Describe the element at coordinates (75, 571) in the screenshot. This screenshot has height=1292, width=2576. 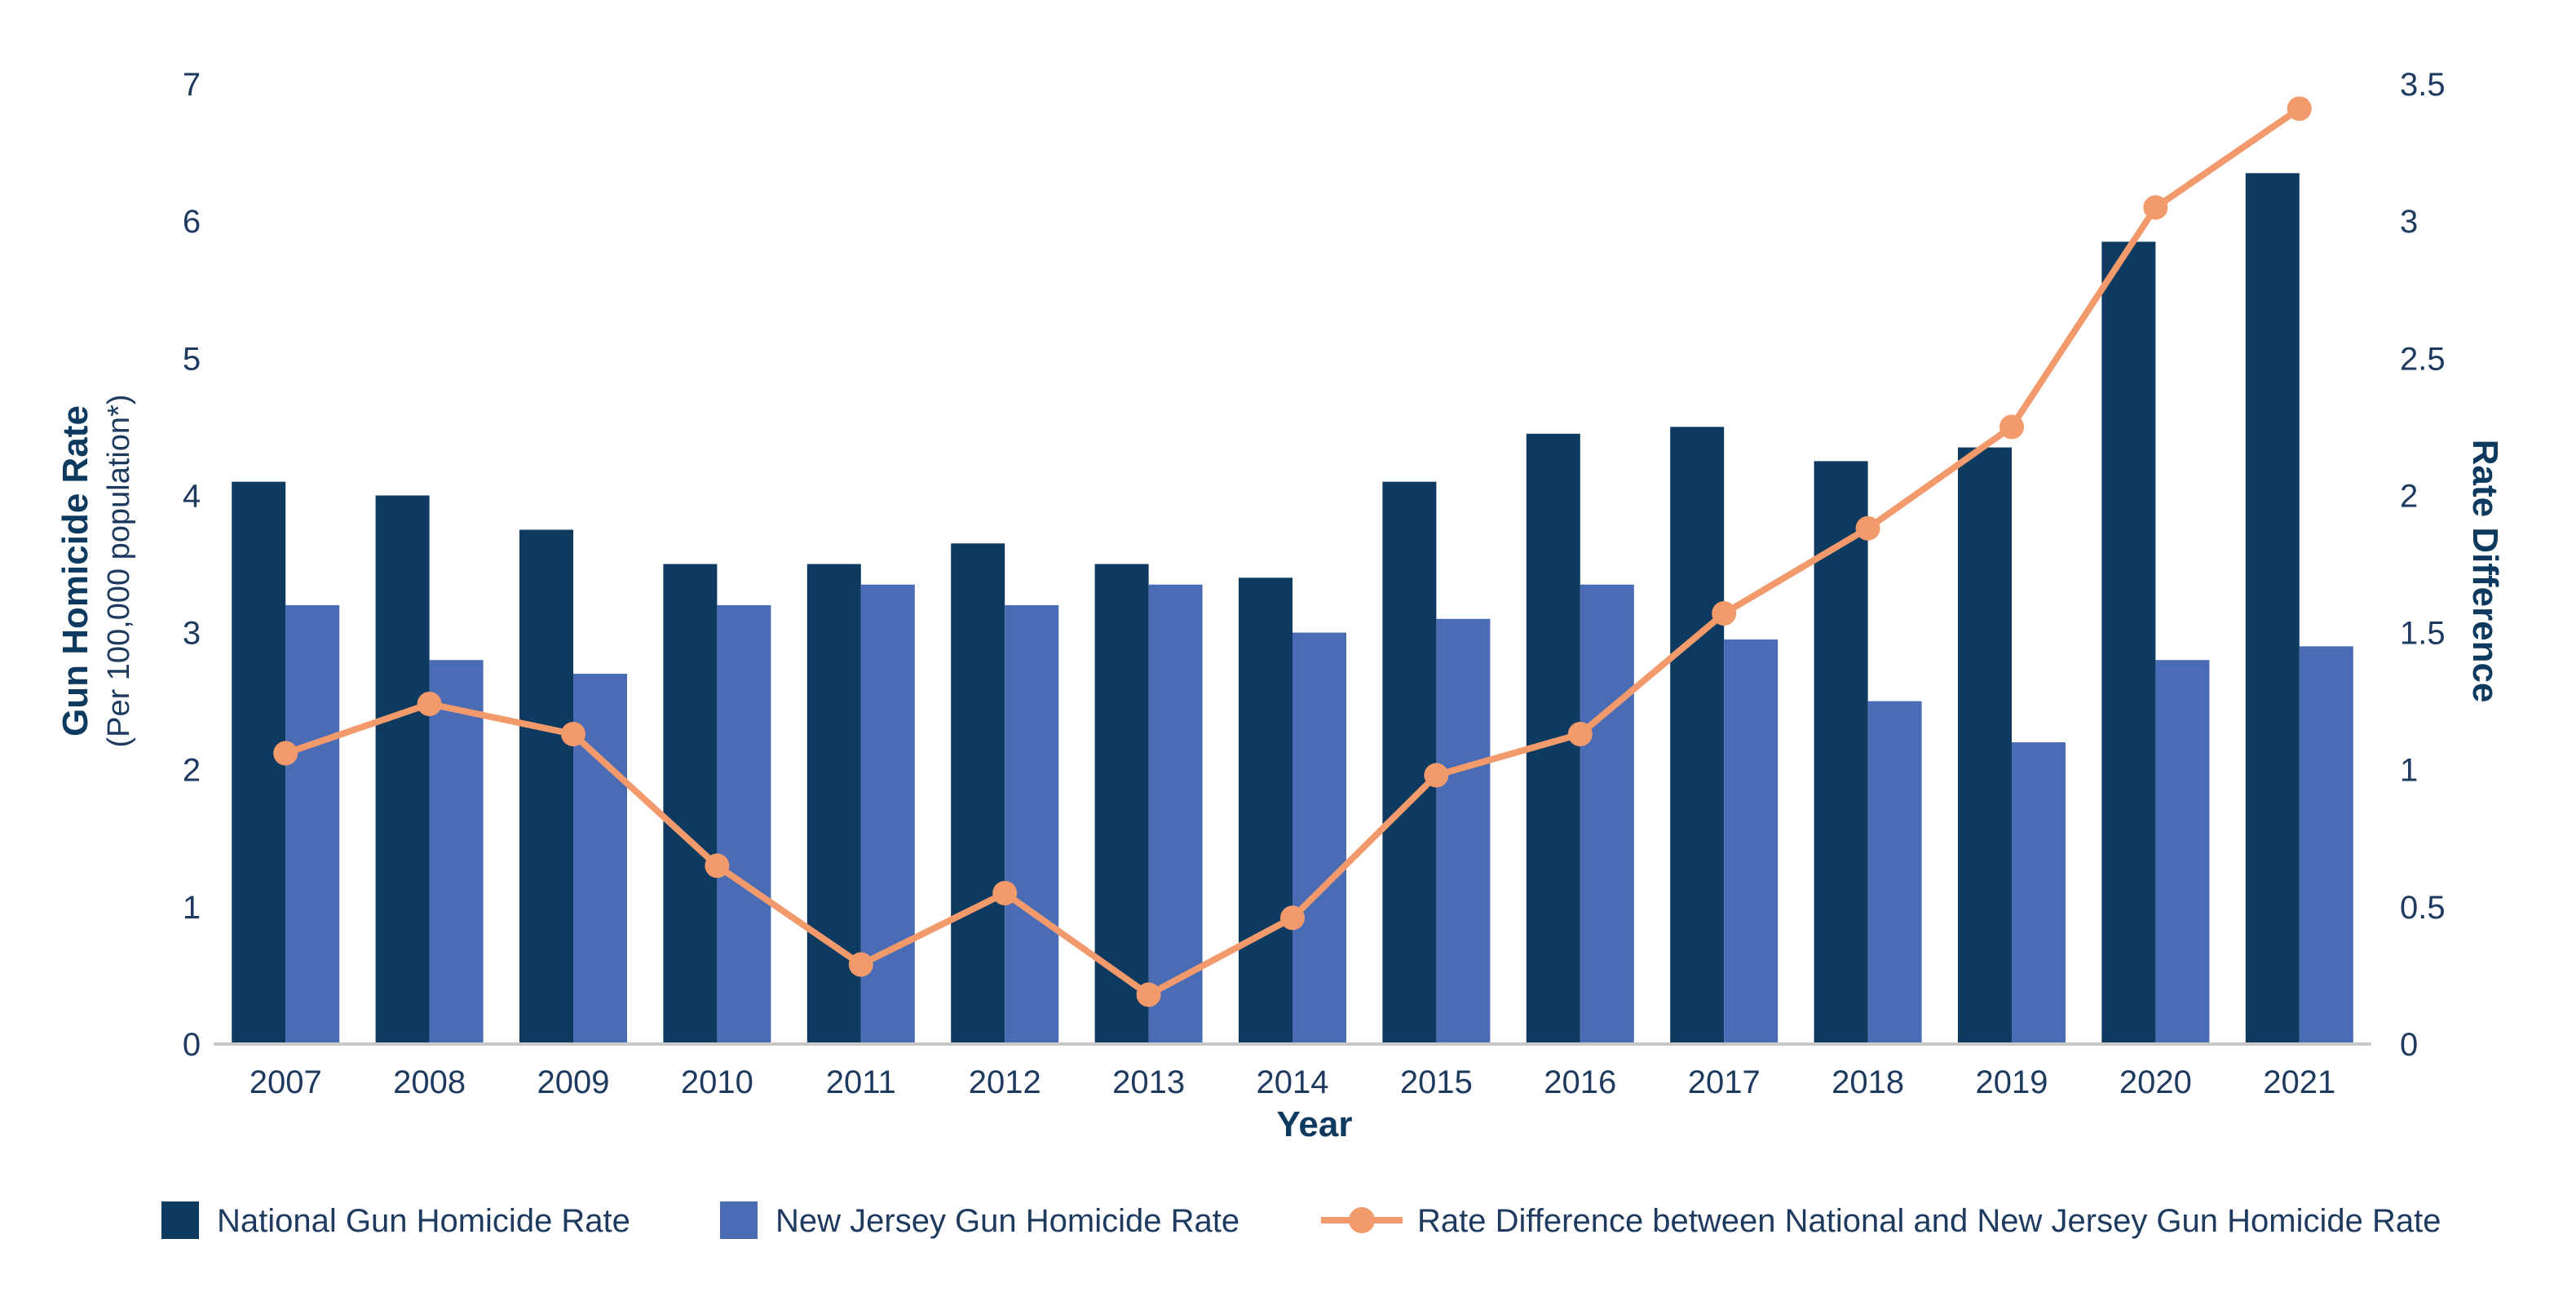
I see `y-axis-title: Gun Homicide Rate` at that location.